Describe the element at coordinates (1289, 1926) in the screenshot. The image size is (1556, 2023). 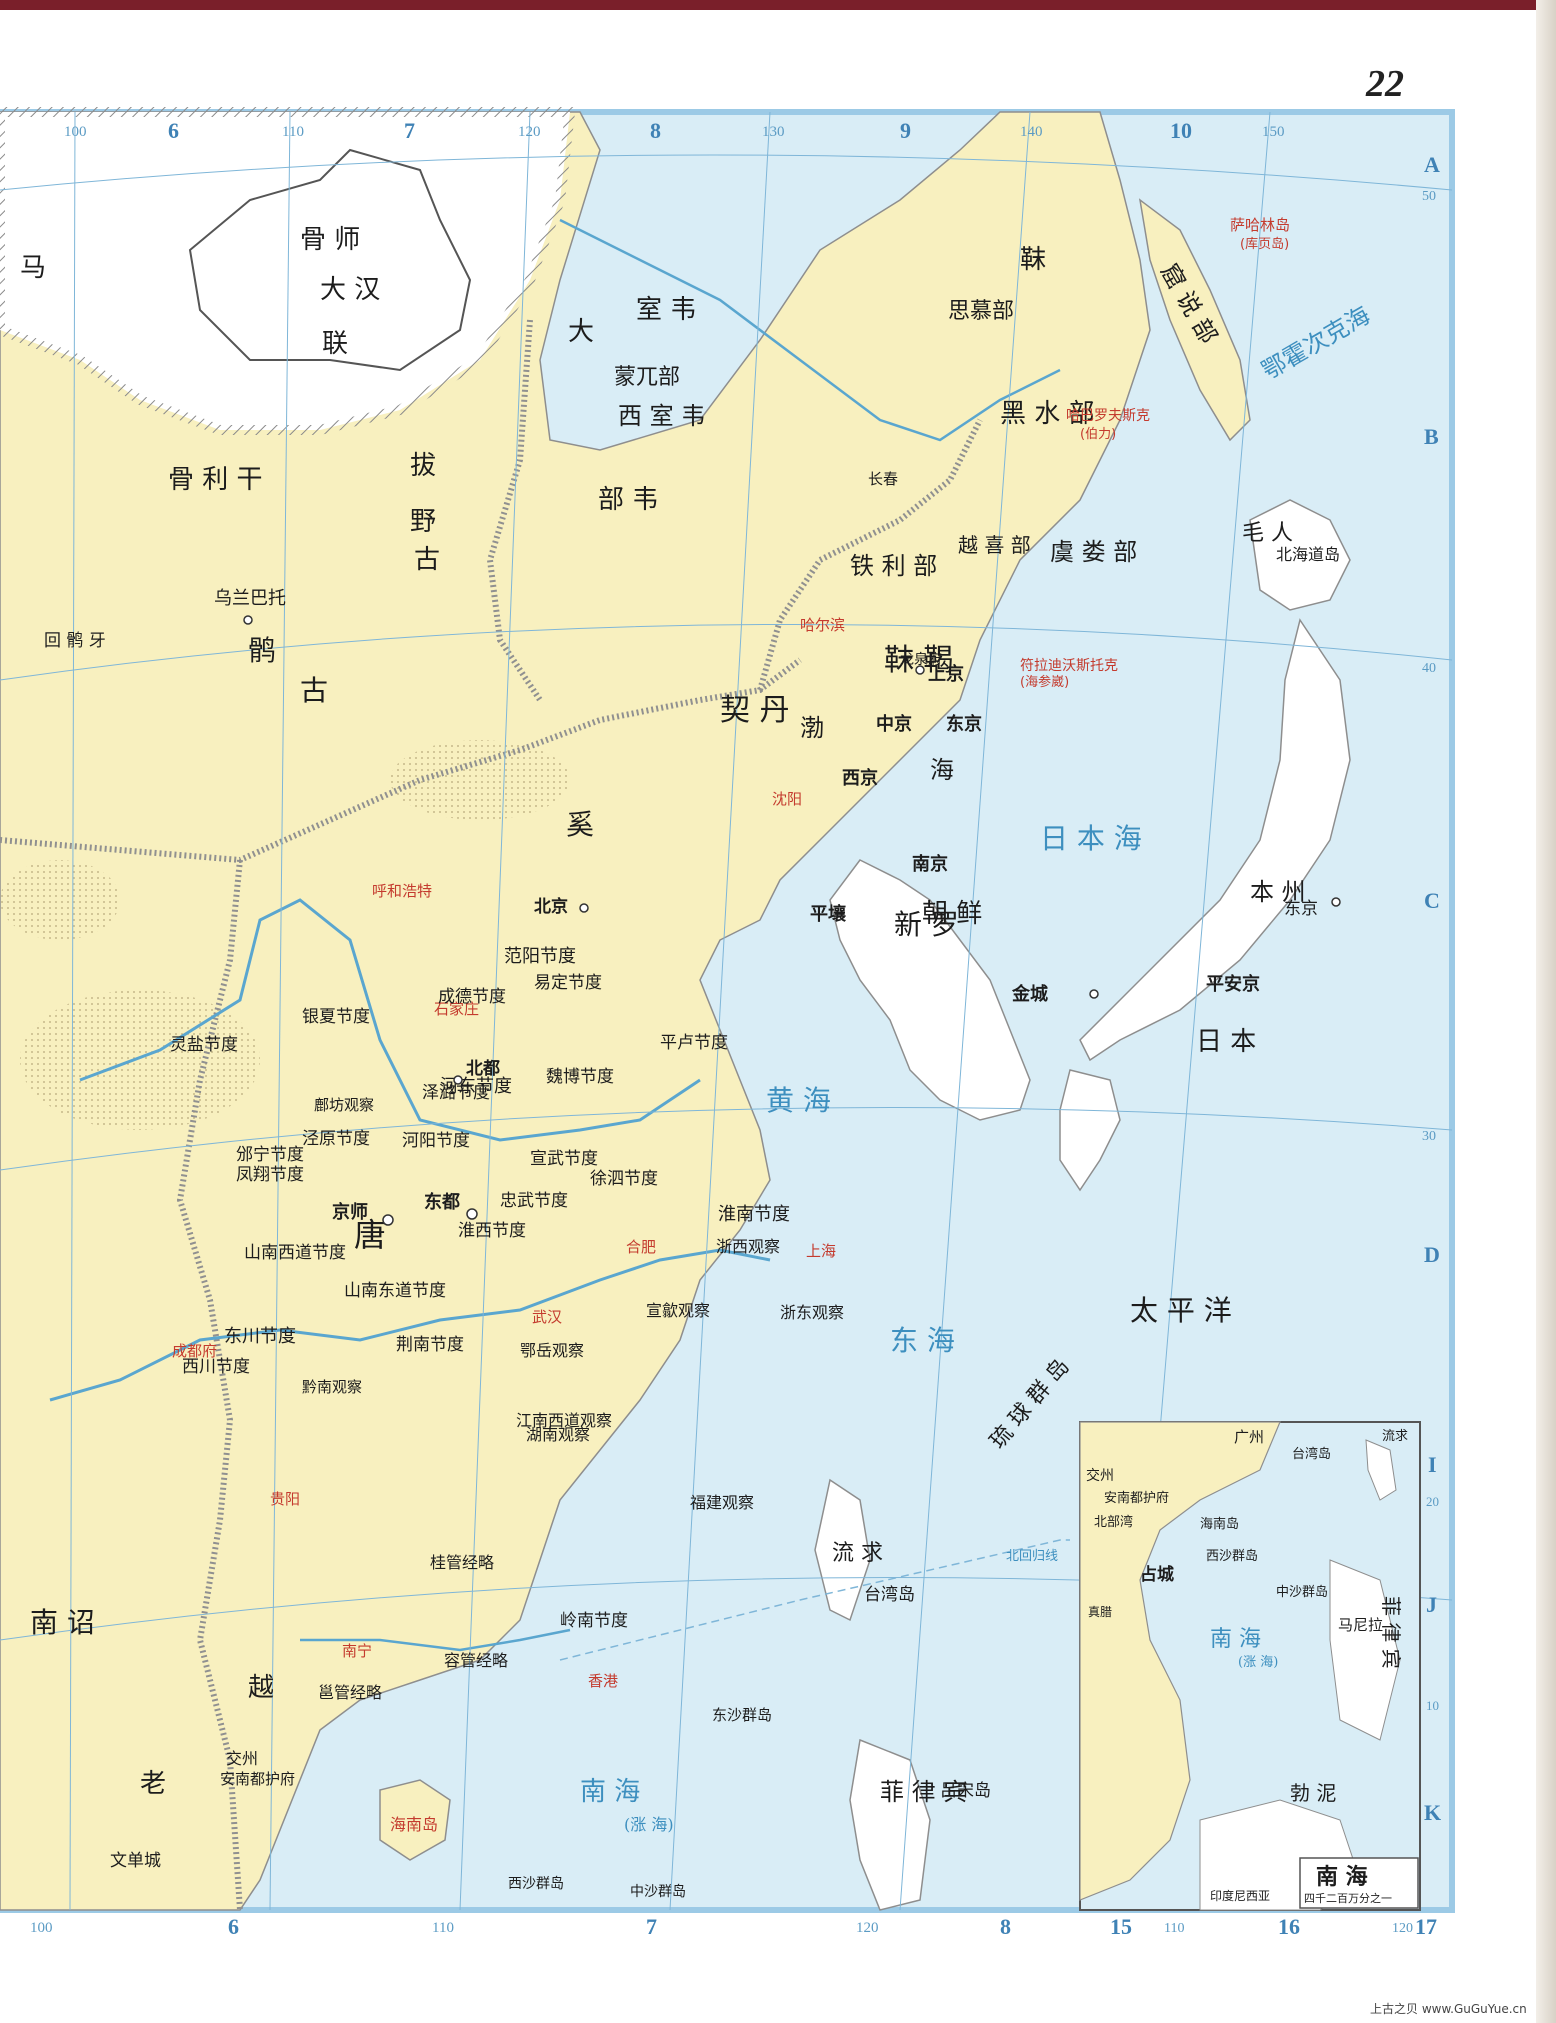
I see `cell-bottom-16: 16` at that location.